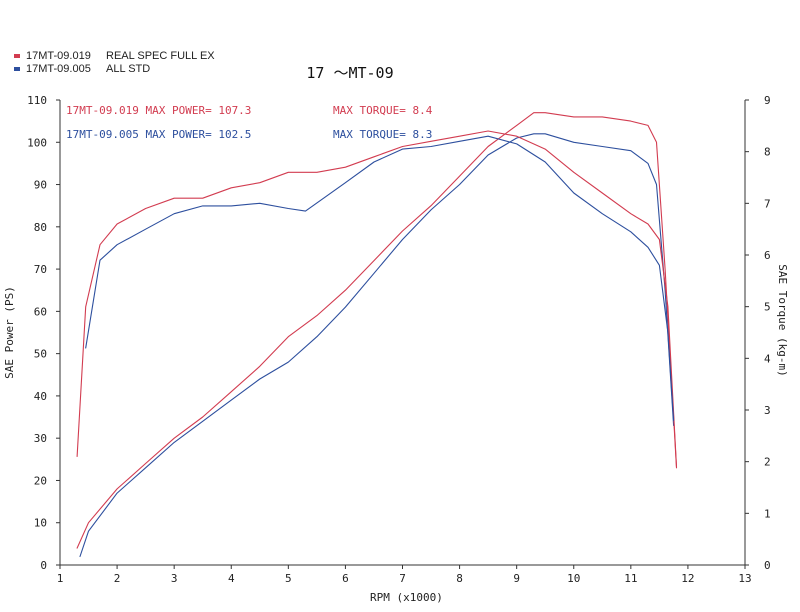 The height and width of the screenshot is (612, 800). I want to click on chart-title: 17 ～MT-09, so click(350, 73).